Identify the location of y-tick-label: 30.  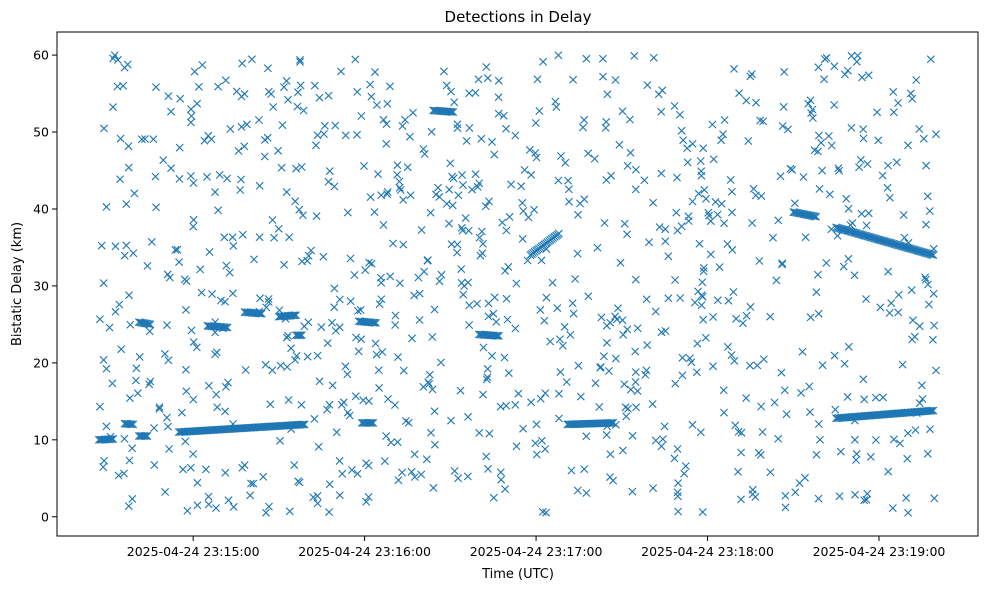
(41, 285).